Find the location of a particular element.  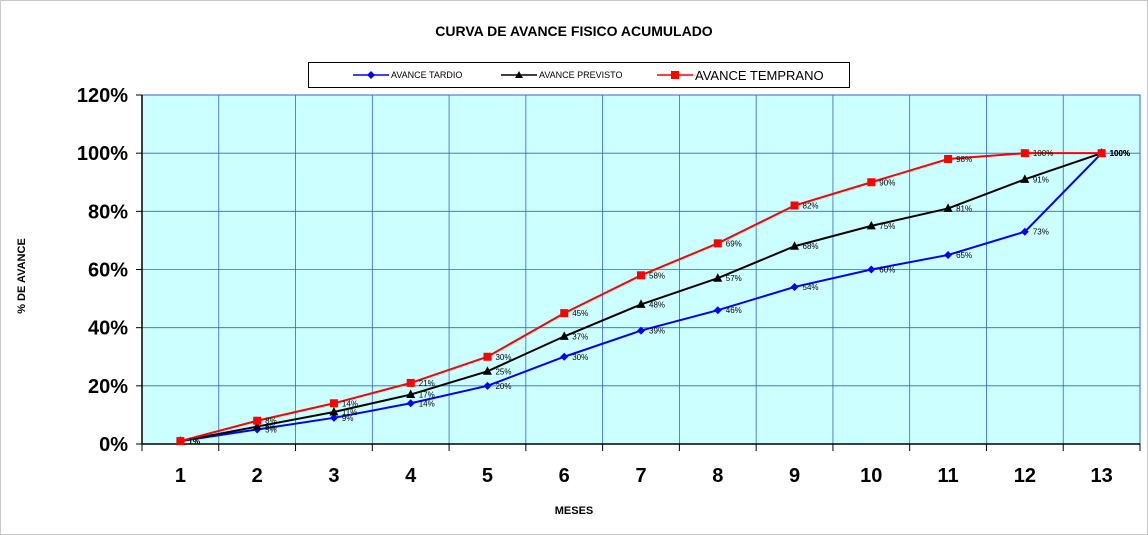

data-label-avance-previsto: 37% is located at coordinates (580, 336).